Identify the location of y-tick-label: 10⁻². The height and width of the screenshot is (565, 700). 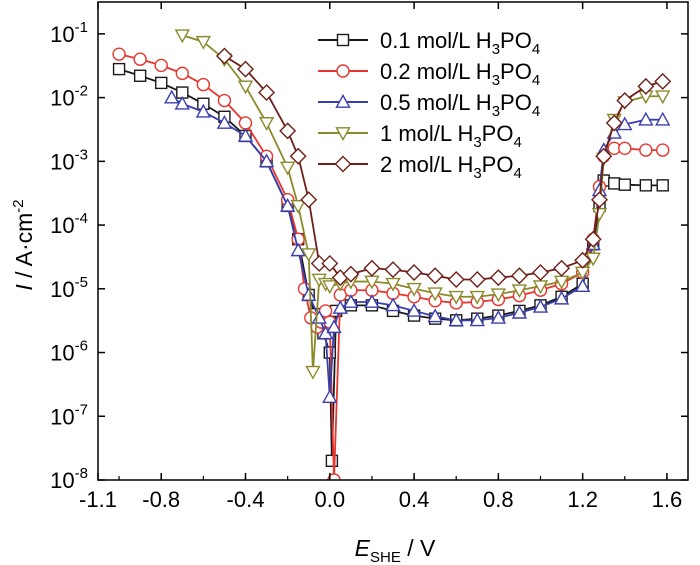
(69, 97).